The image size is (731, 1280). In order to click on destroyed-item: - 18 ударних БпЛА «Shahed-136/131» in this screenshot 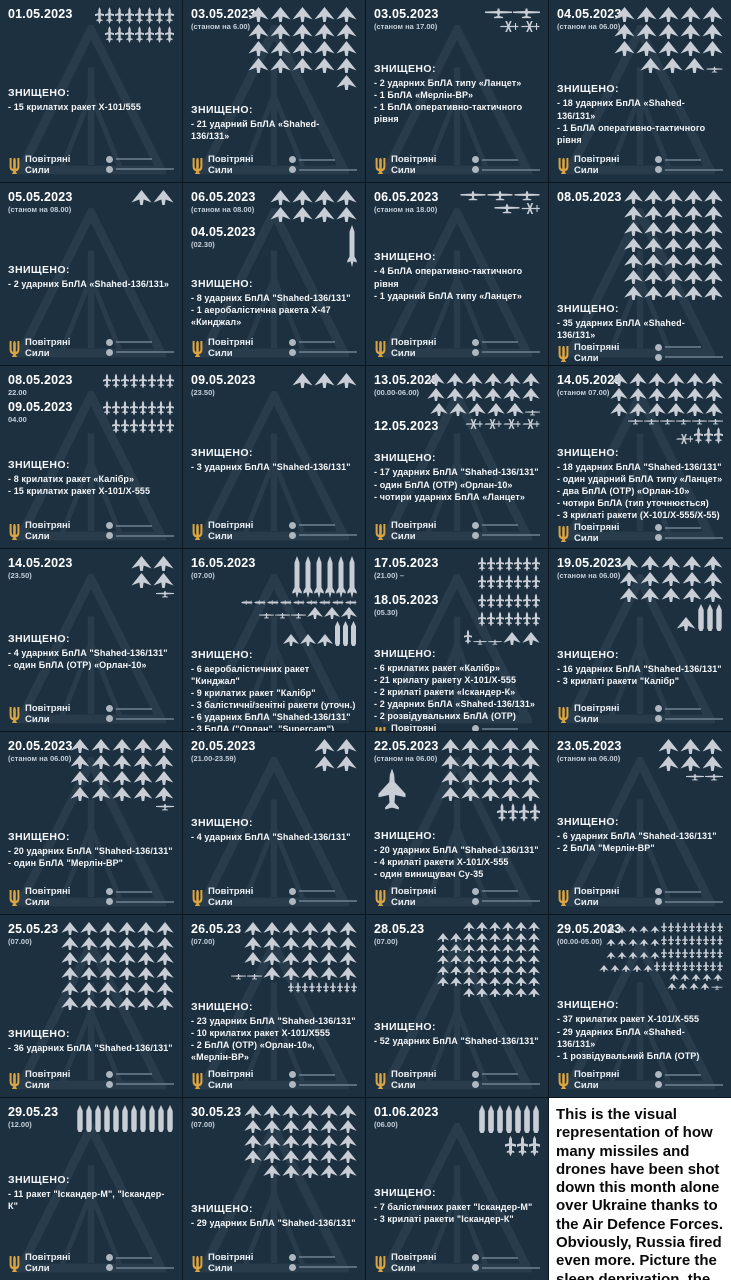, I will do `click(621, 109)`.